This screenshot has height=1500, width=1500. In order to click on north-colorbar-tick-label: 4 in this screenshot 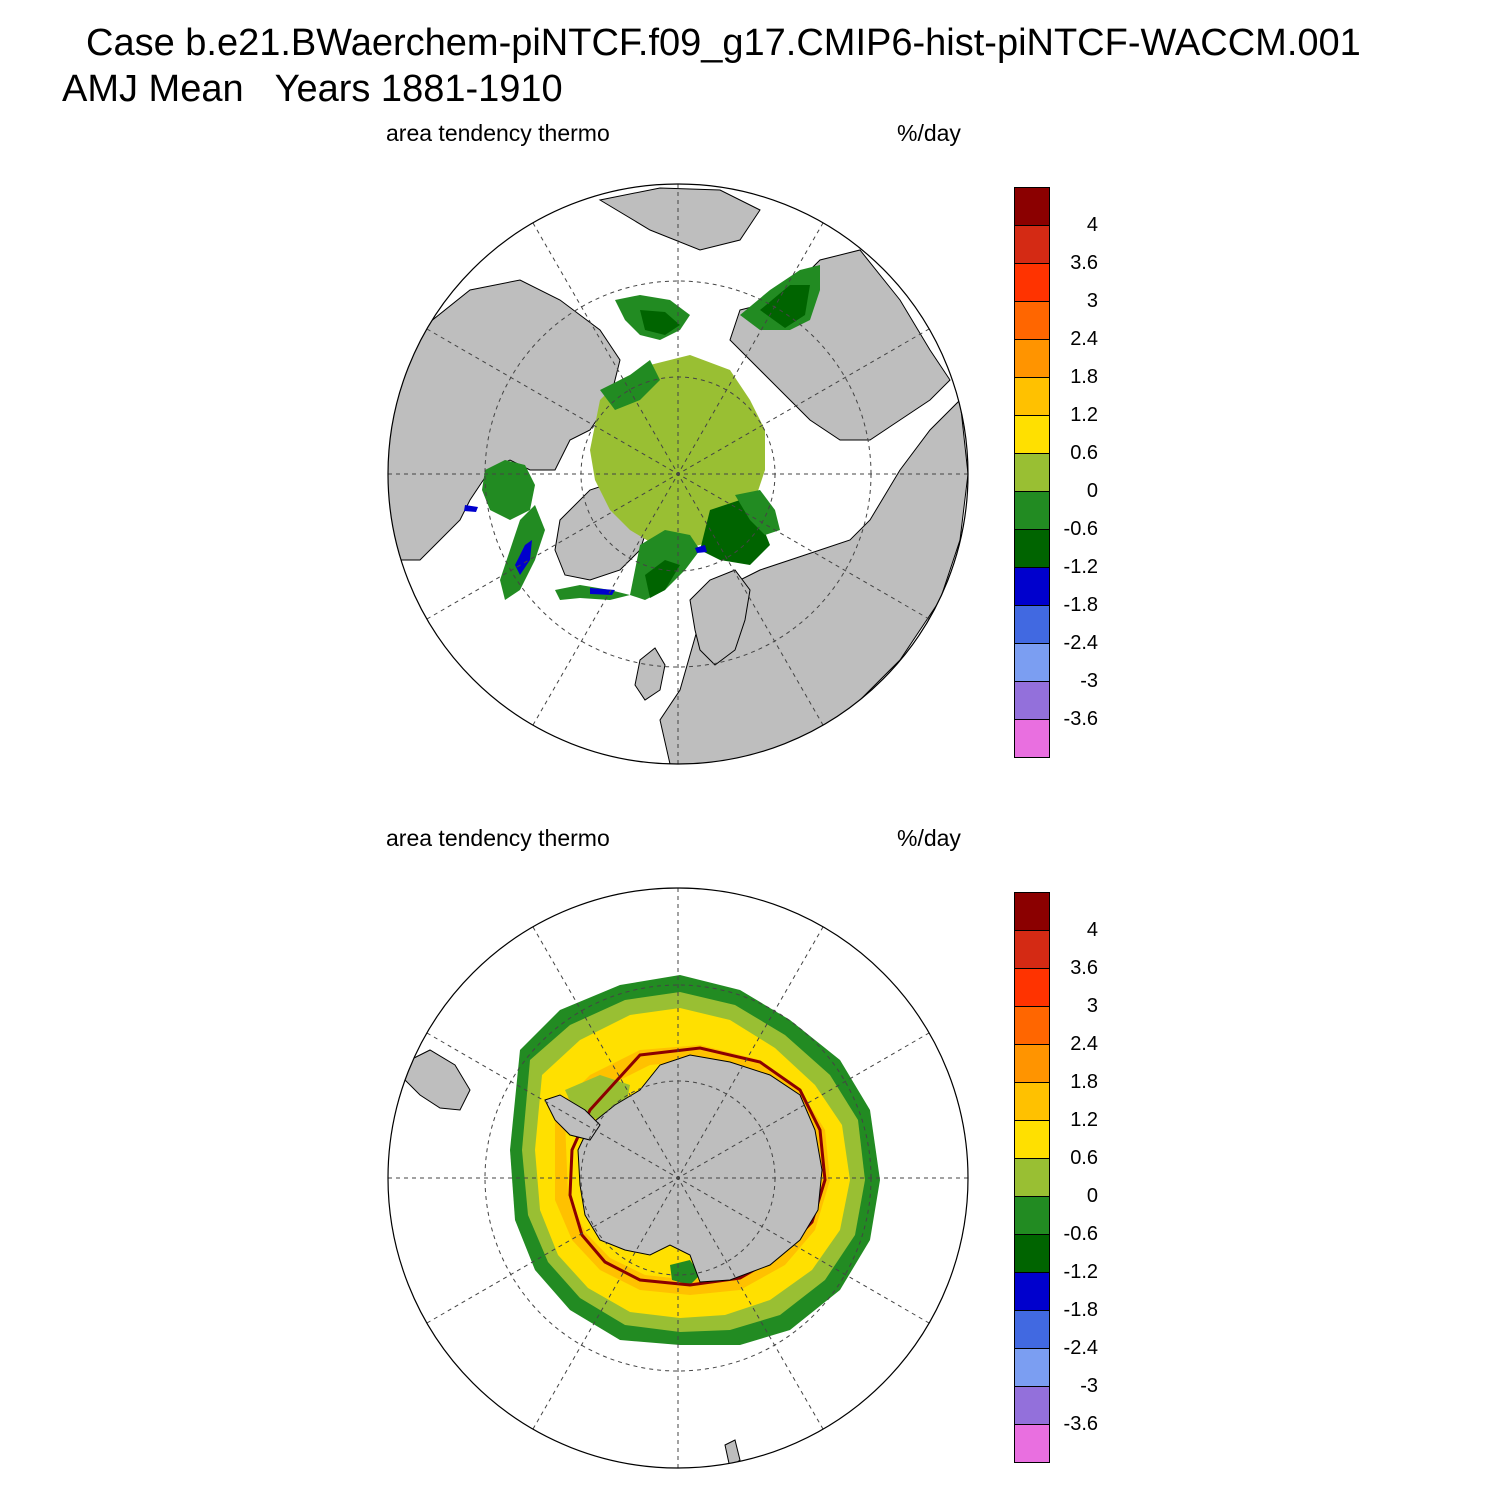, I will do `click(1092, 225)`.